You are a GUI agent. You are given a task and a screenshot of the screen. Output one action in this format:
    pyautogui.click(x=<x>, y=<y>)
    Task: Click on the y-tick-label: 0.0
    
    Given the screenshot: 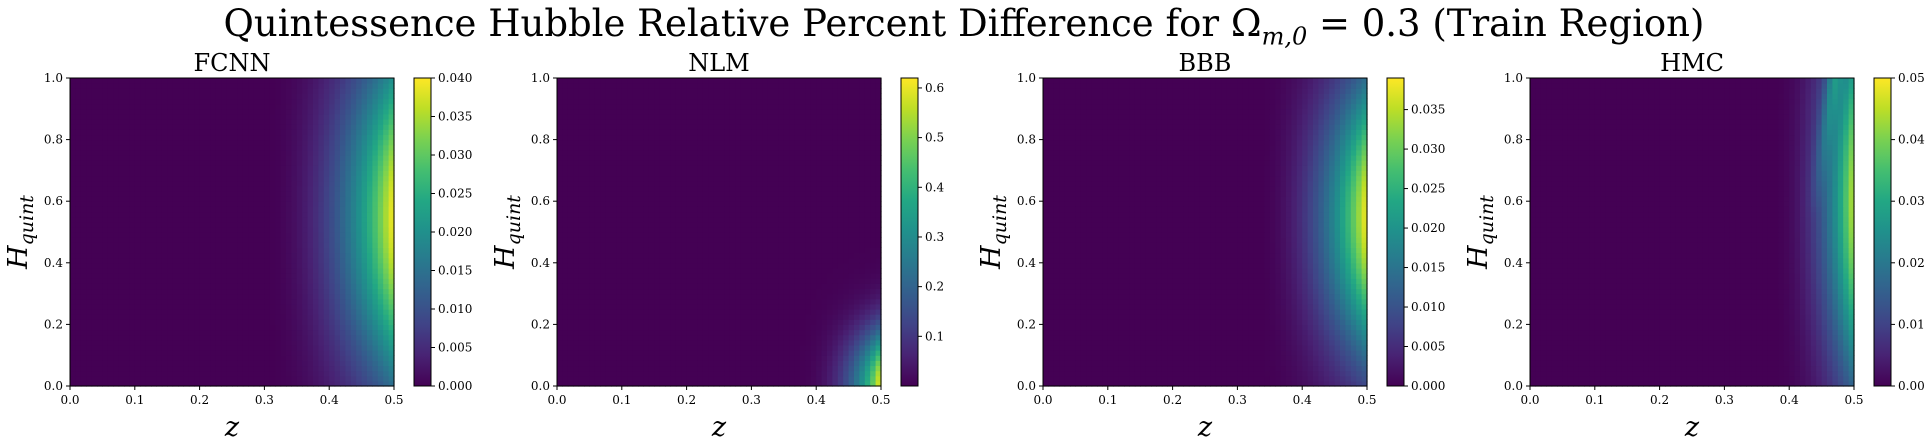 What is the action you would take?
    pyautogui.click(x=53, y=386)
    